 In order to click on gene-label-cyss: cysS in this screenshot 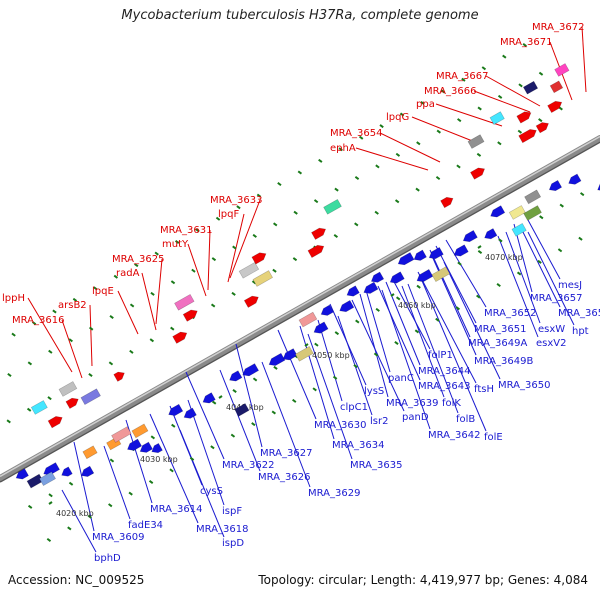, I will do `click(211, 491)`.